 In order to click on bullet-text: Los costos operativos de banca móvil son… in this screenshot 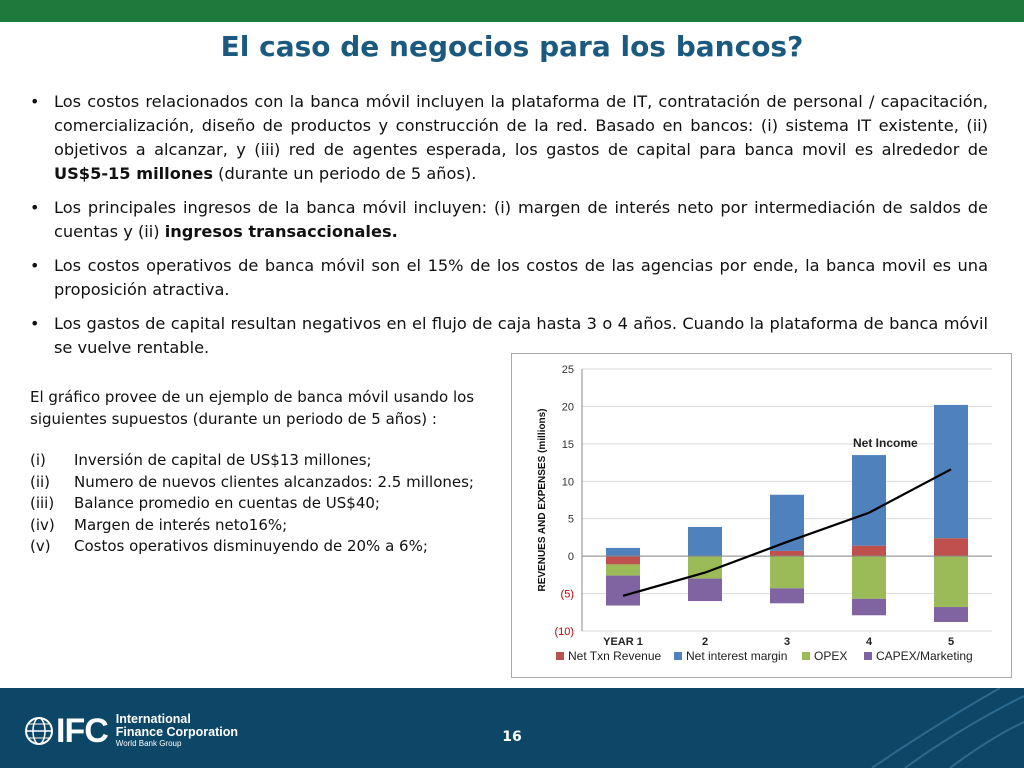, I will do `click(521, 277)`.